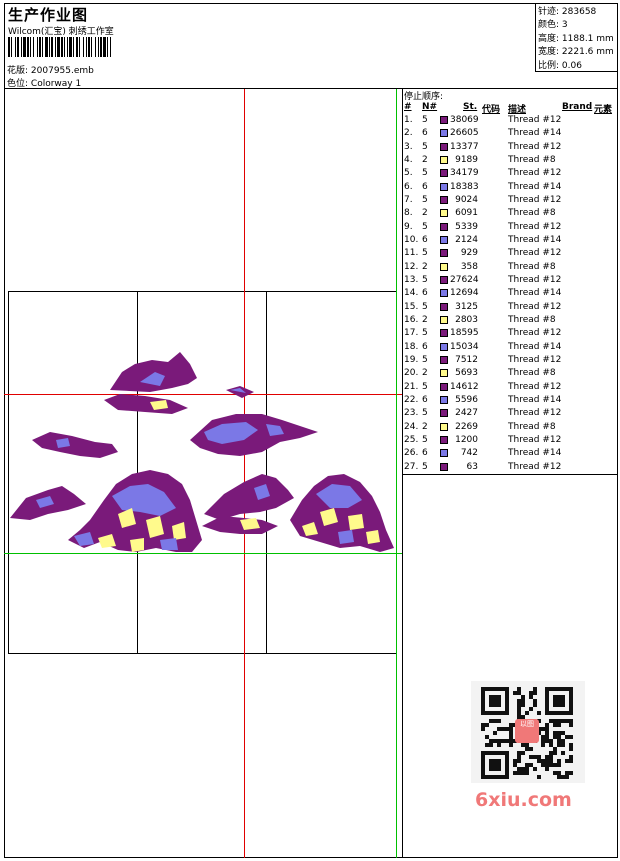 This screenshot has height=861, width=620. I want to click on stop-sequence-row: 10. 6 2124 Thread #14, so click(510, 240).